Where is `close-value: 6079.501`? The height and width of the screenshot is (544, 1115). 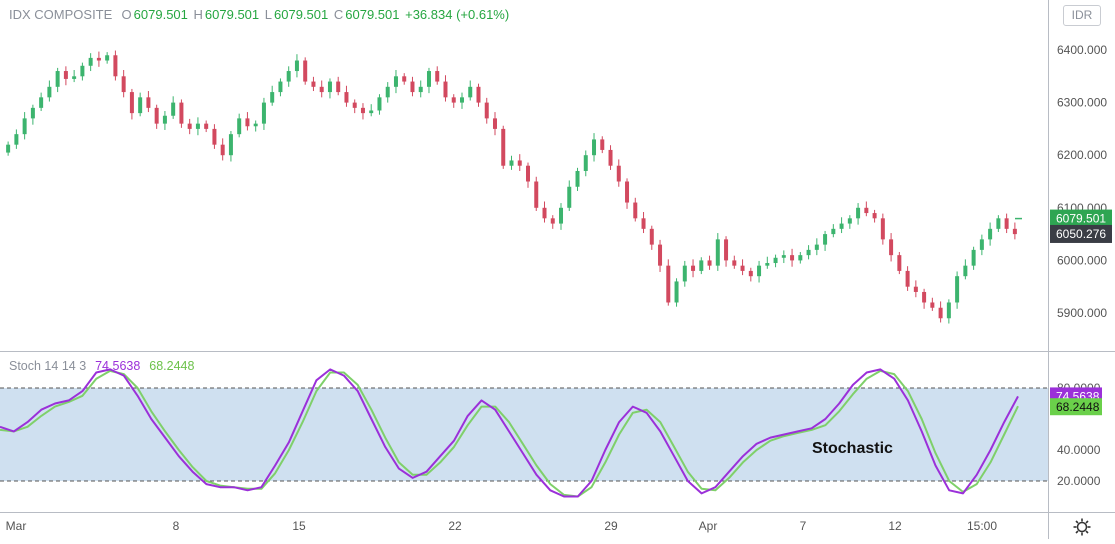 close-value: 6079.501 is located at coordinates (372, 14).